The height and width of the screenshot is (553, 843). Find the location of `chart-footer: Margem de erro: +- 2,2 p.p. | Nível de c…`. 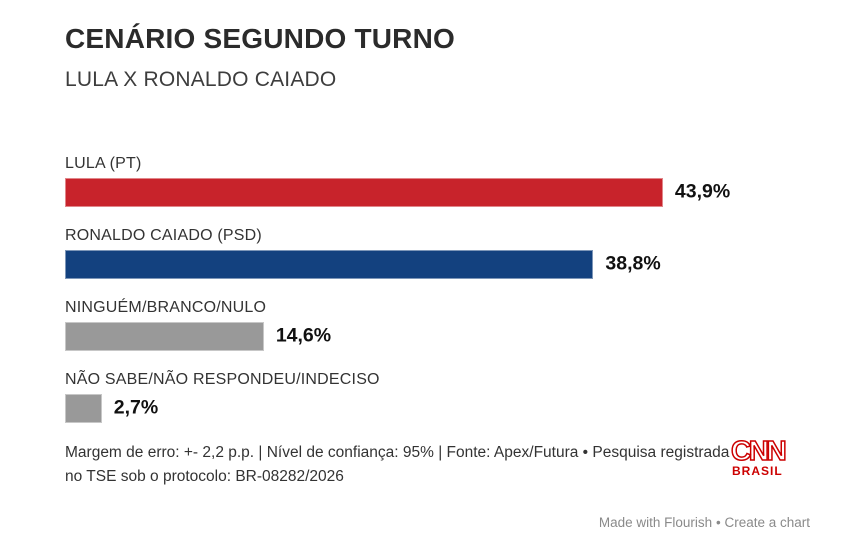

chart-footer: Margem de erro: +- 2,2 p.p. | Nível de c… is located at coordinates (430, 461).